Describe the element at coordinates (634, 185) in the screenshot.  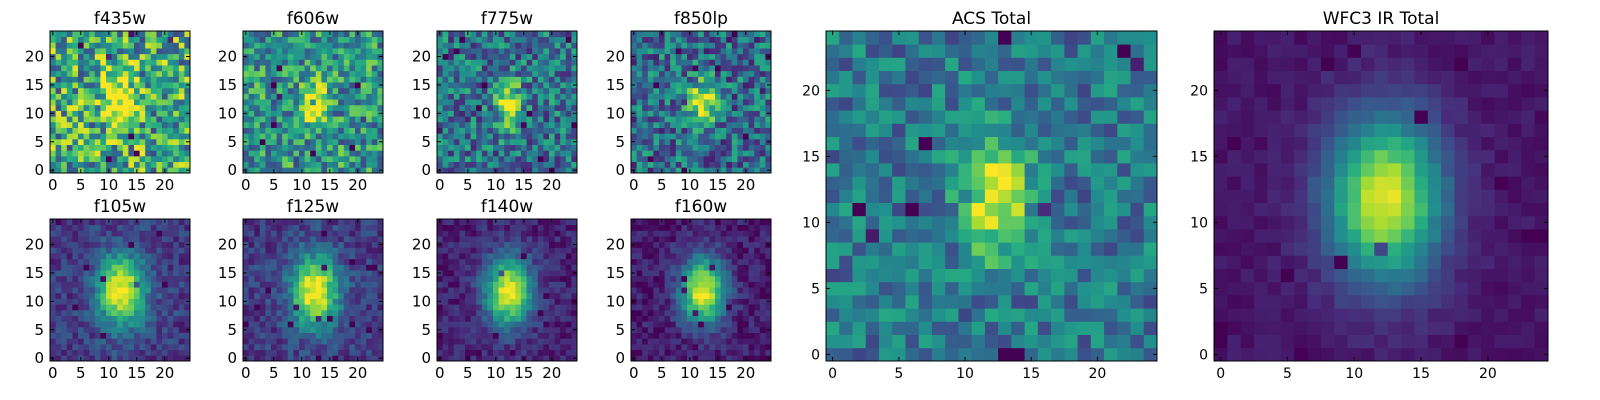
I see `x-tick-label: 0` at that location.